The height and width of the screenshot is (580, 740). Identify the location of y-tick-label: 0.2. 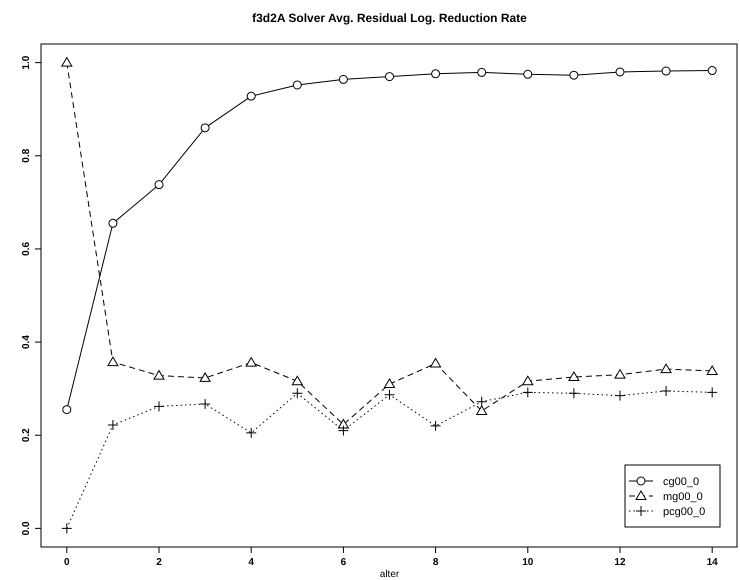
(26, 435).